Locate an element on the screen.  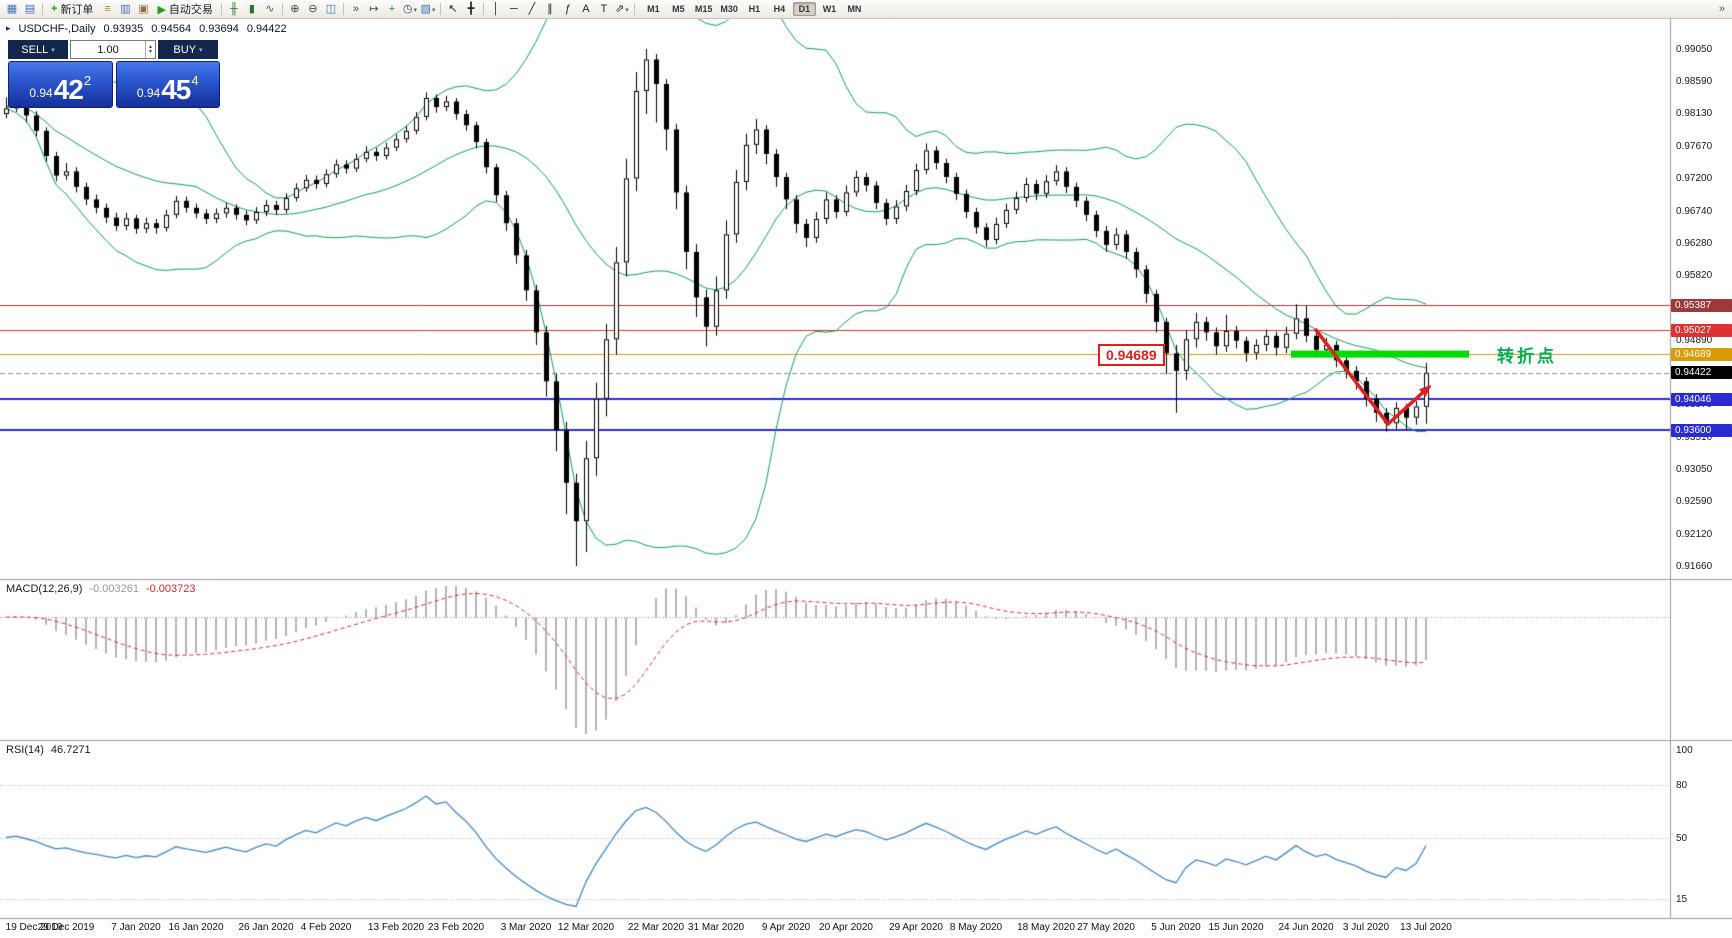
fibonacci-icon: ƒ is located at coordinates (568, 9).